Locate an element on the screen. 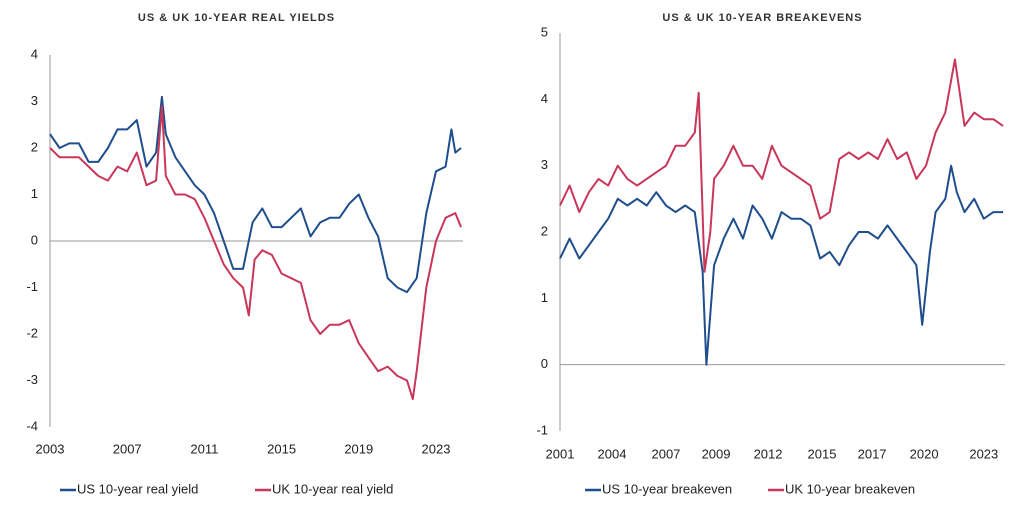 The width and height of the screenshot is (1024, 505). legend-label: UK 10-year breakeven is located at coordinates (850, 488).